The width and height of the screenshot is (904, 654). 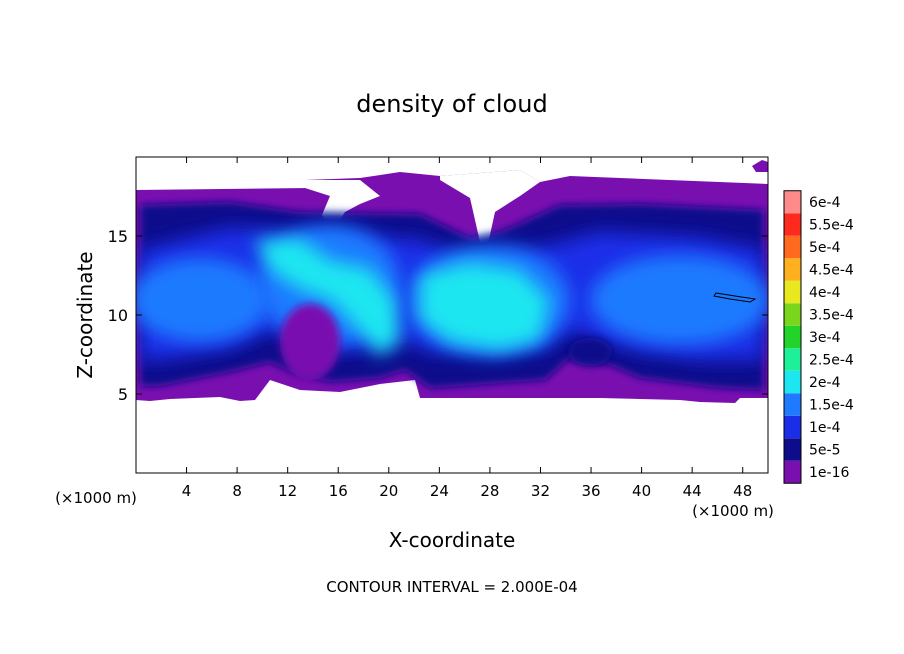 What do you see at coordinates (287, 491) in the screenshot?
I see `x-tick-label: 12` at bounding box center [287, 491].